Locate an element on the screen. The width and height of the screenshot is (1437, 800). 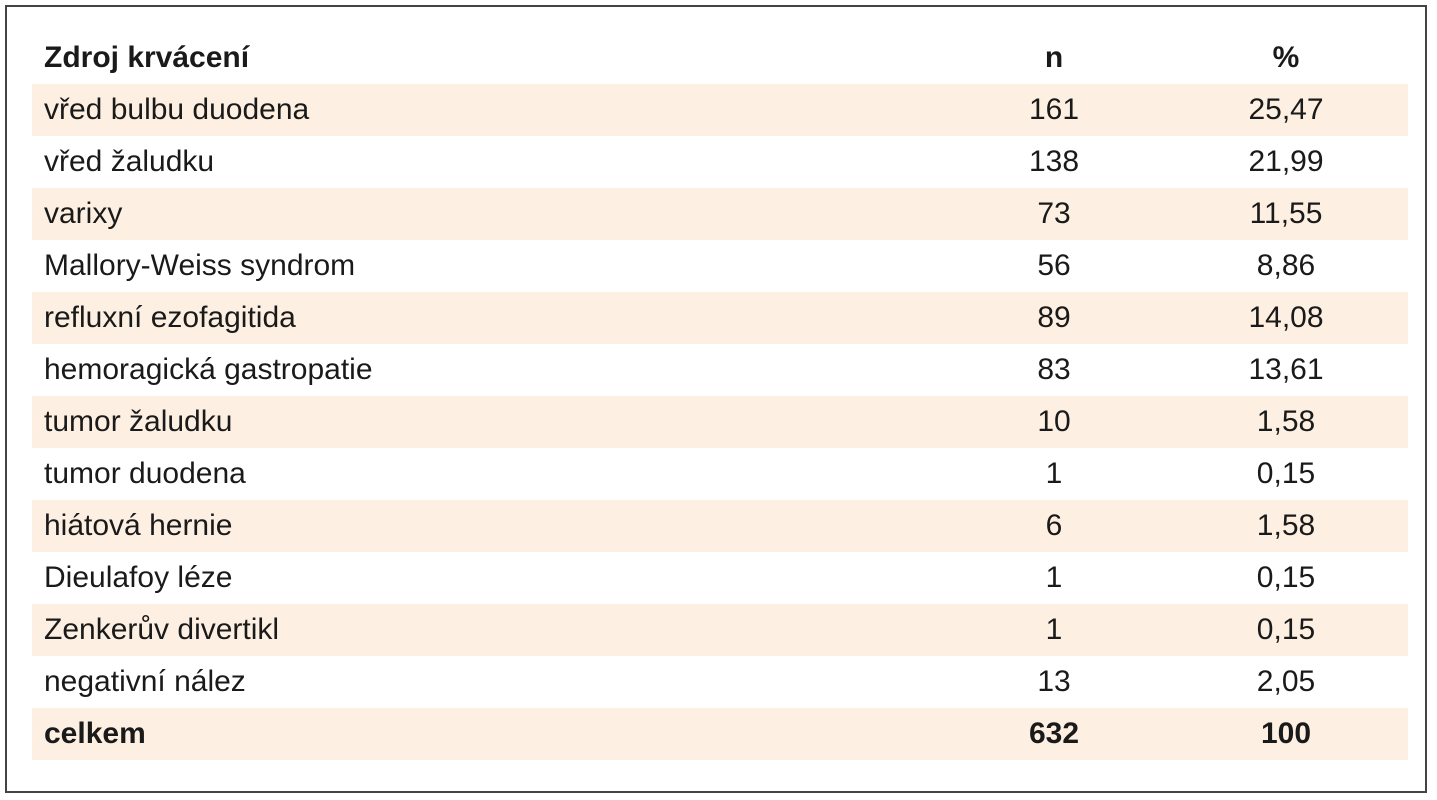
header-row: Zdroj krvácení n% is located at coordinates (720, 58).